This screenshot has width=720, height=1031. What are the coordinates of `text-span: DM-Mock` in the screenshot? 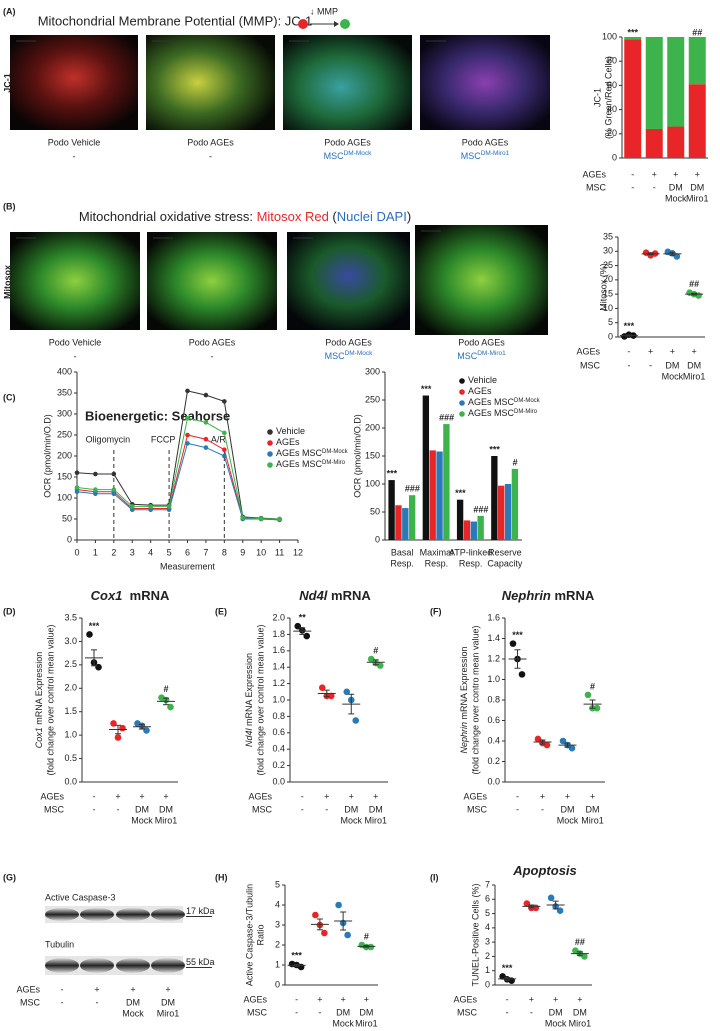 It's located at (359, 353).